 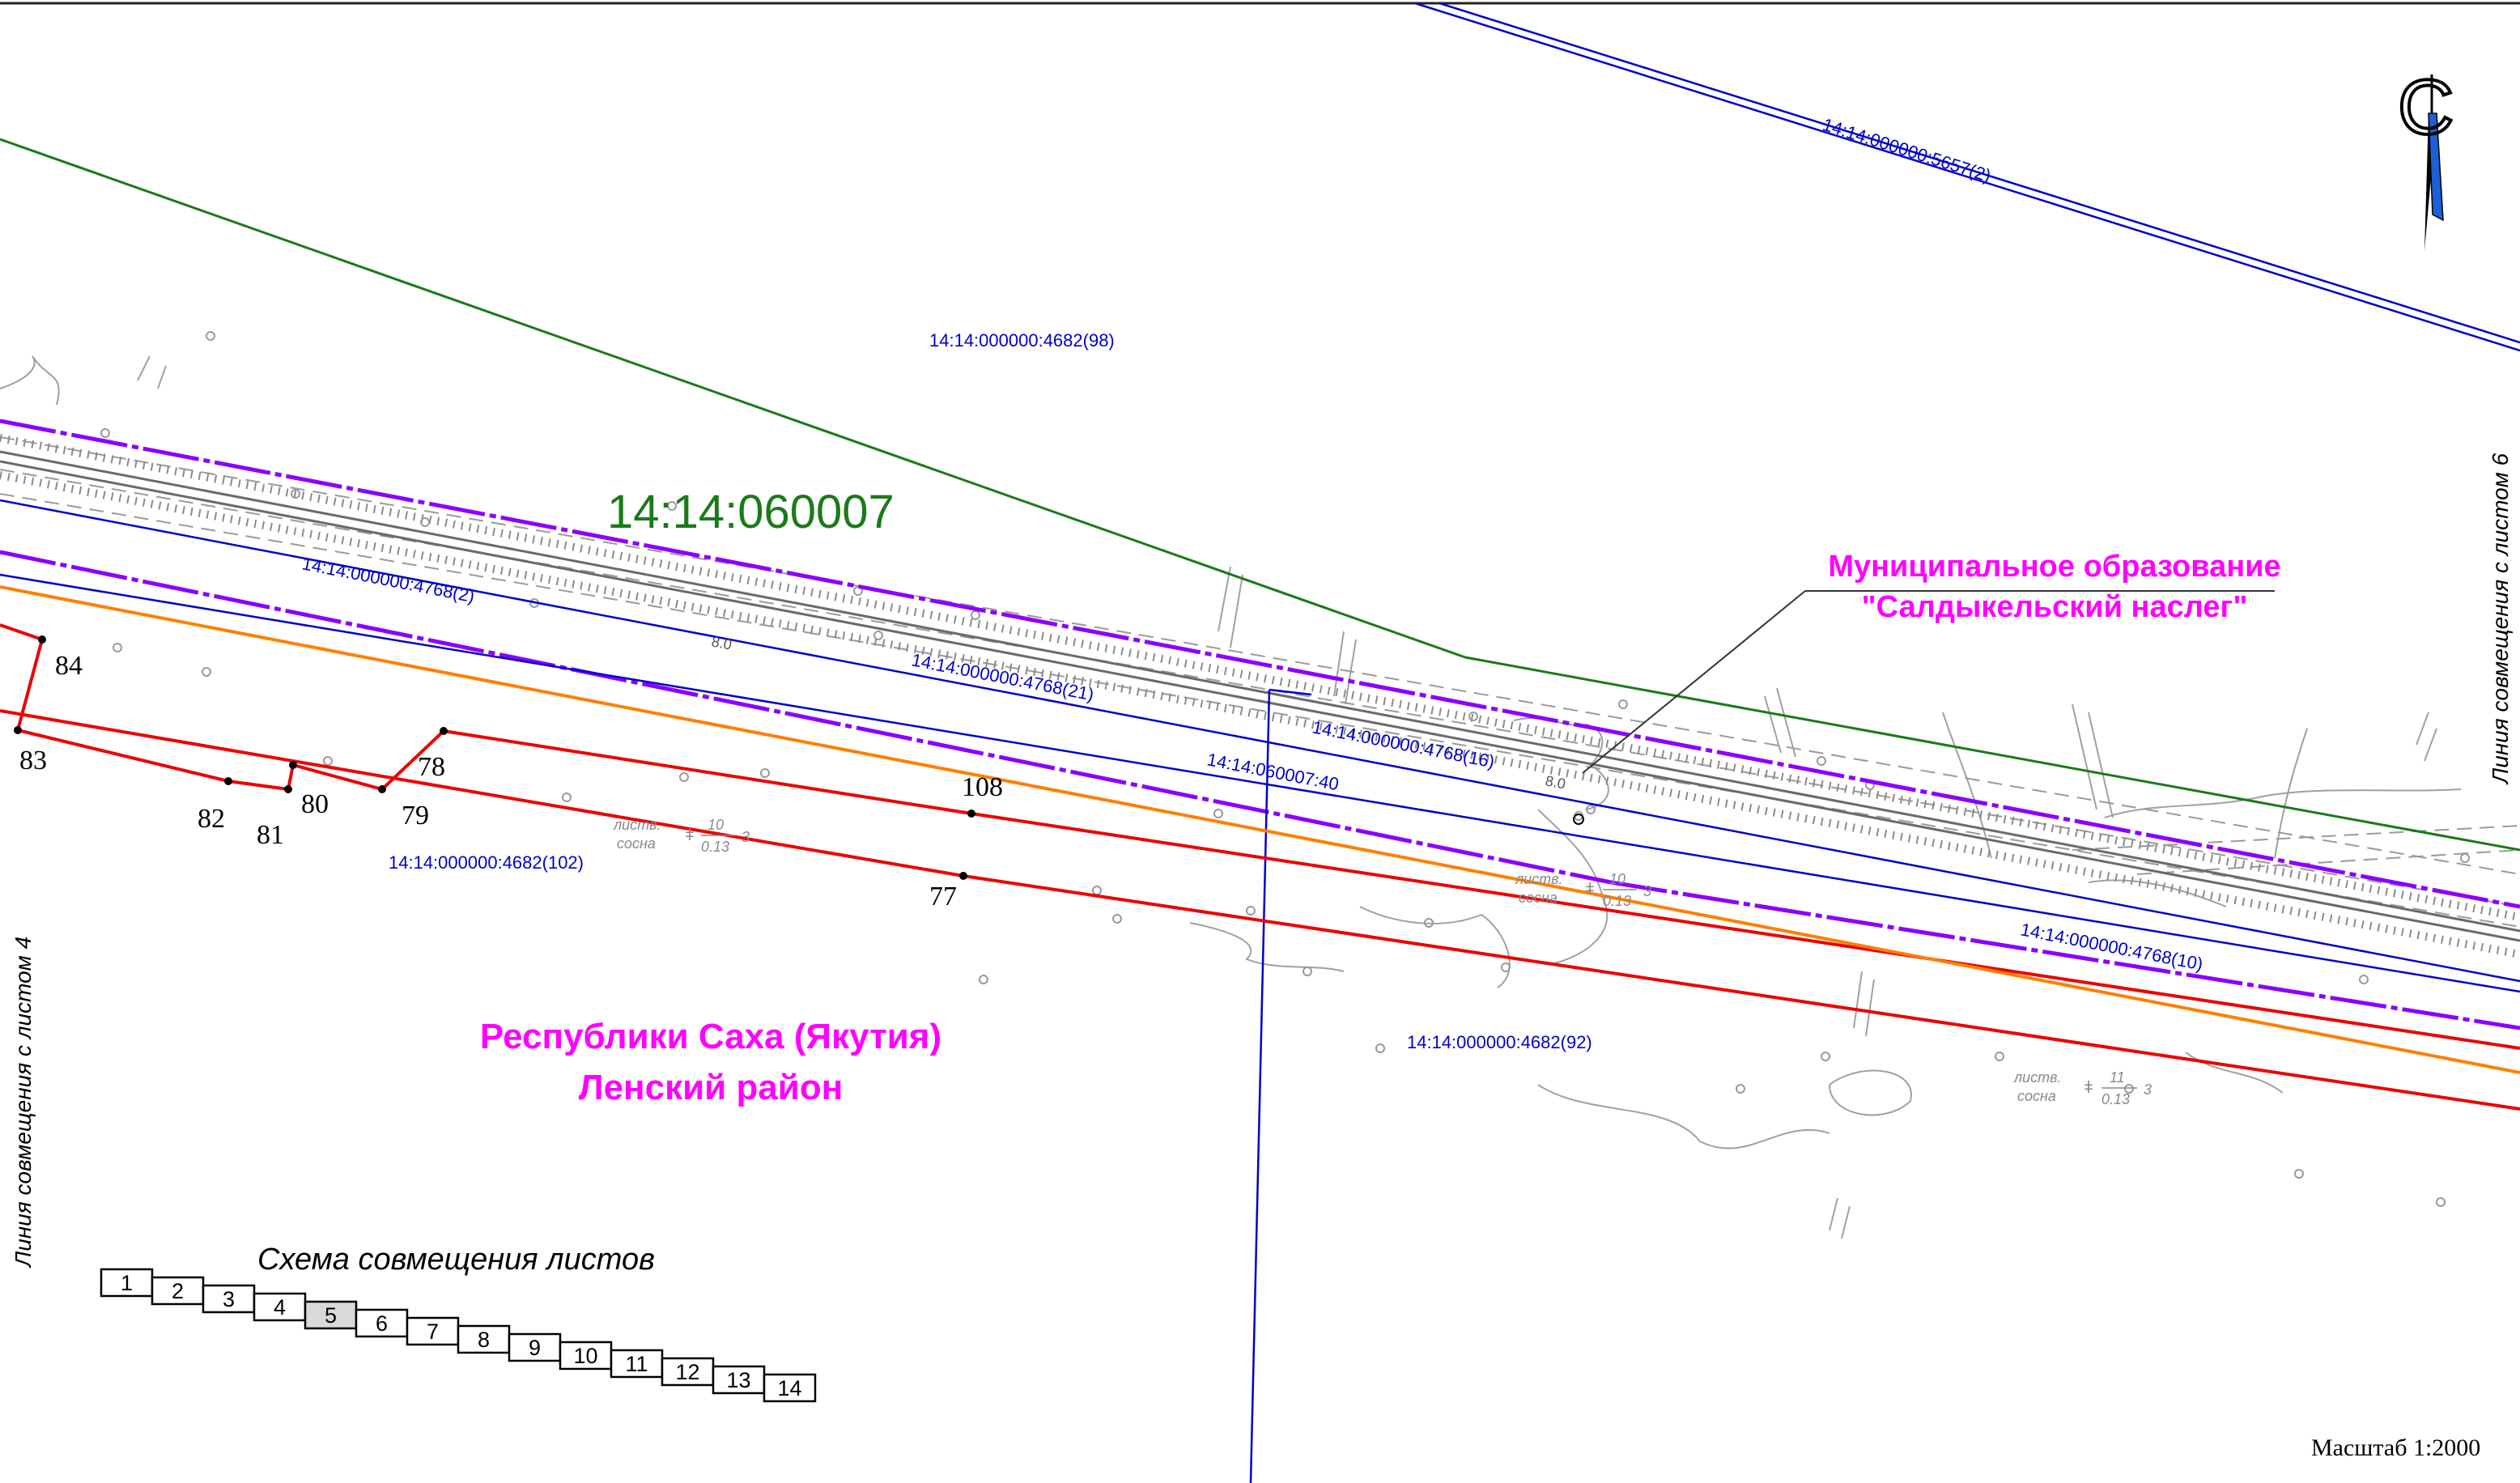 What do you see at coordinates (799, 757) in the screenshot?
I see `boundary-points` at bounding box center [799, 757].